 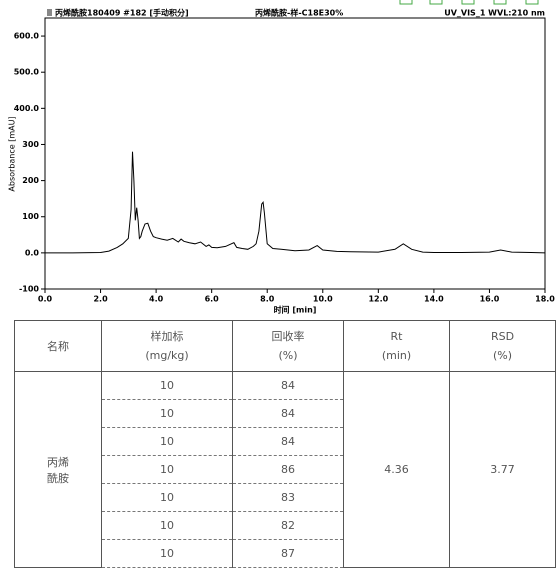 What do you see at coordinates (45, 299) in the screenshot?
I see `x-tick-label: 0.0` at bounding box center [45, 299].